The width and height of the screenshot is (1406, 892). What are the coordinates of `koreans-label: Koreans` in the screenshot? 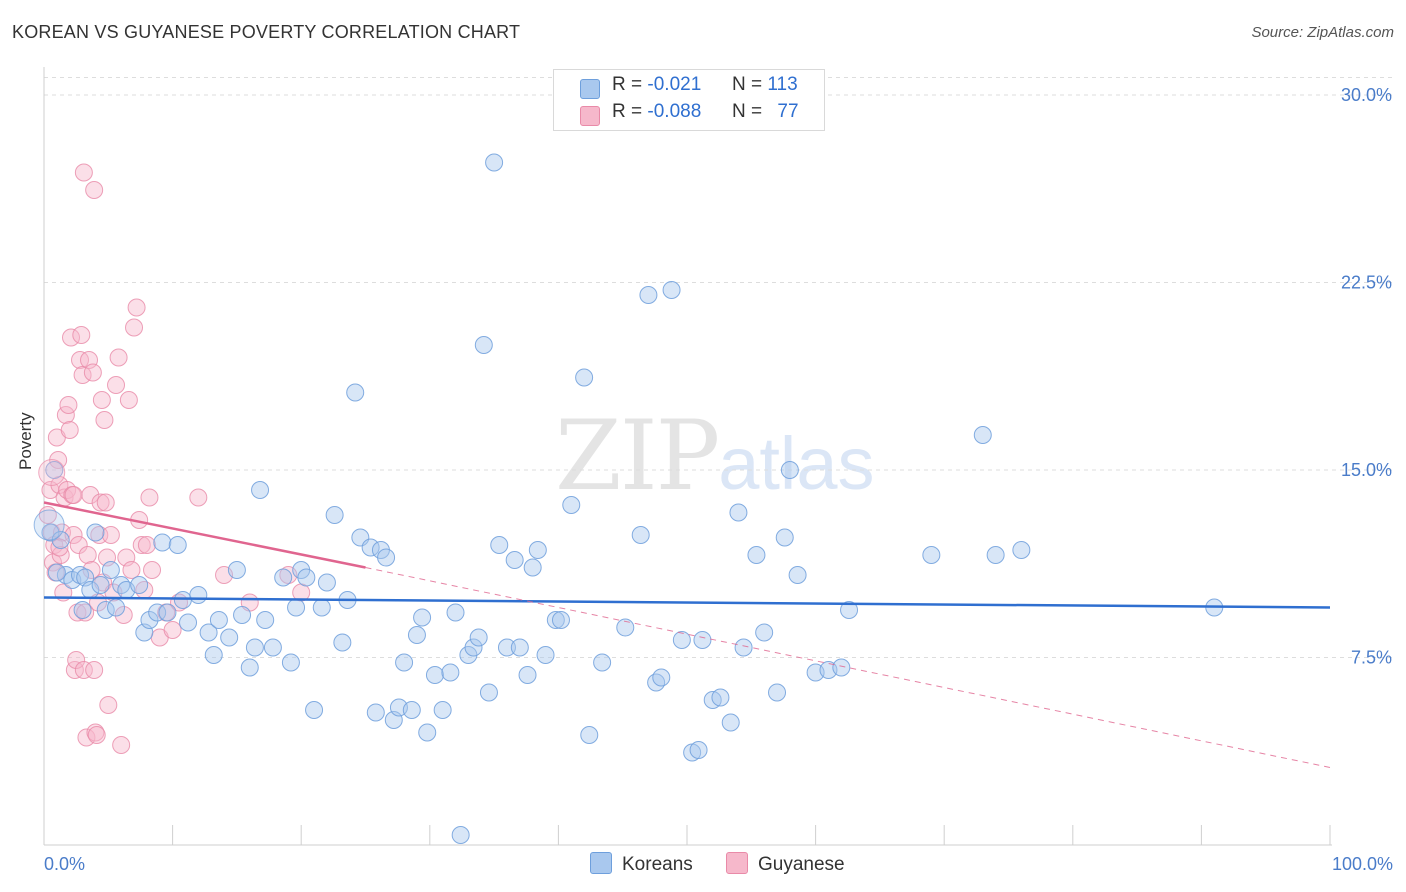 It's located at (657, 864).